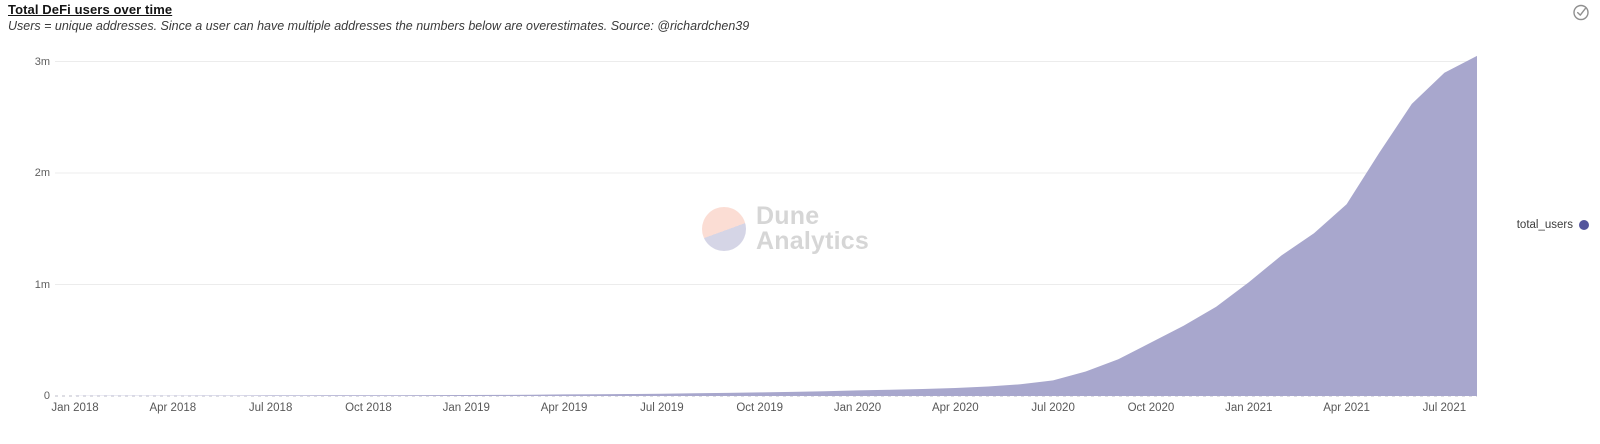 The height and width of the screenshot is (444, 1600). What do you see at coordinates (1053, 408) in the screenshot?
I see `x-tick-label: Jul 2020` at bounding box center [1053, 408].